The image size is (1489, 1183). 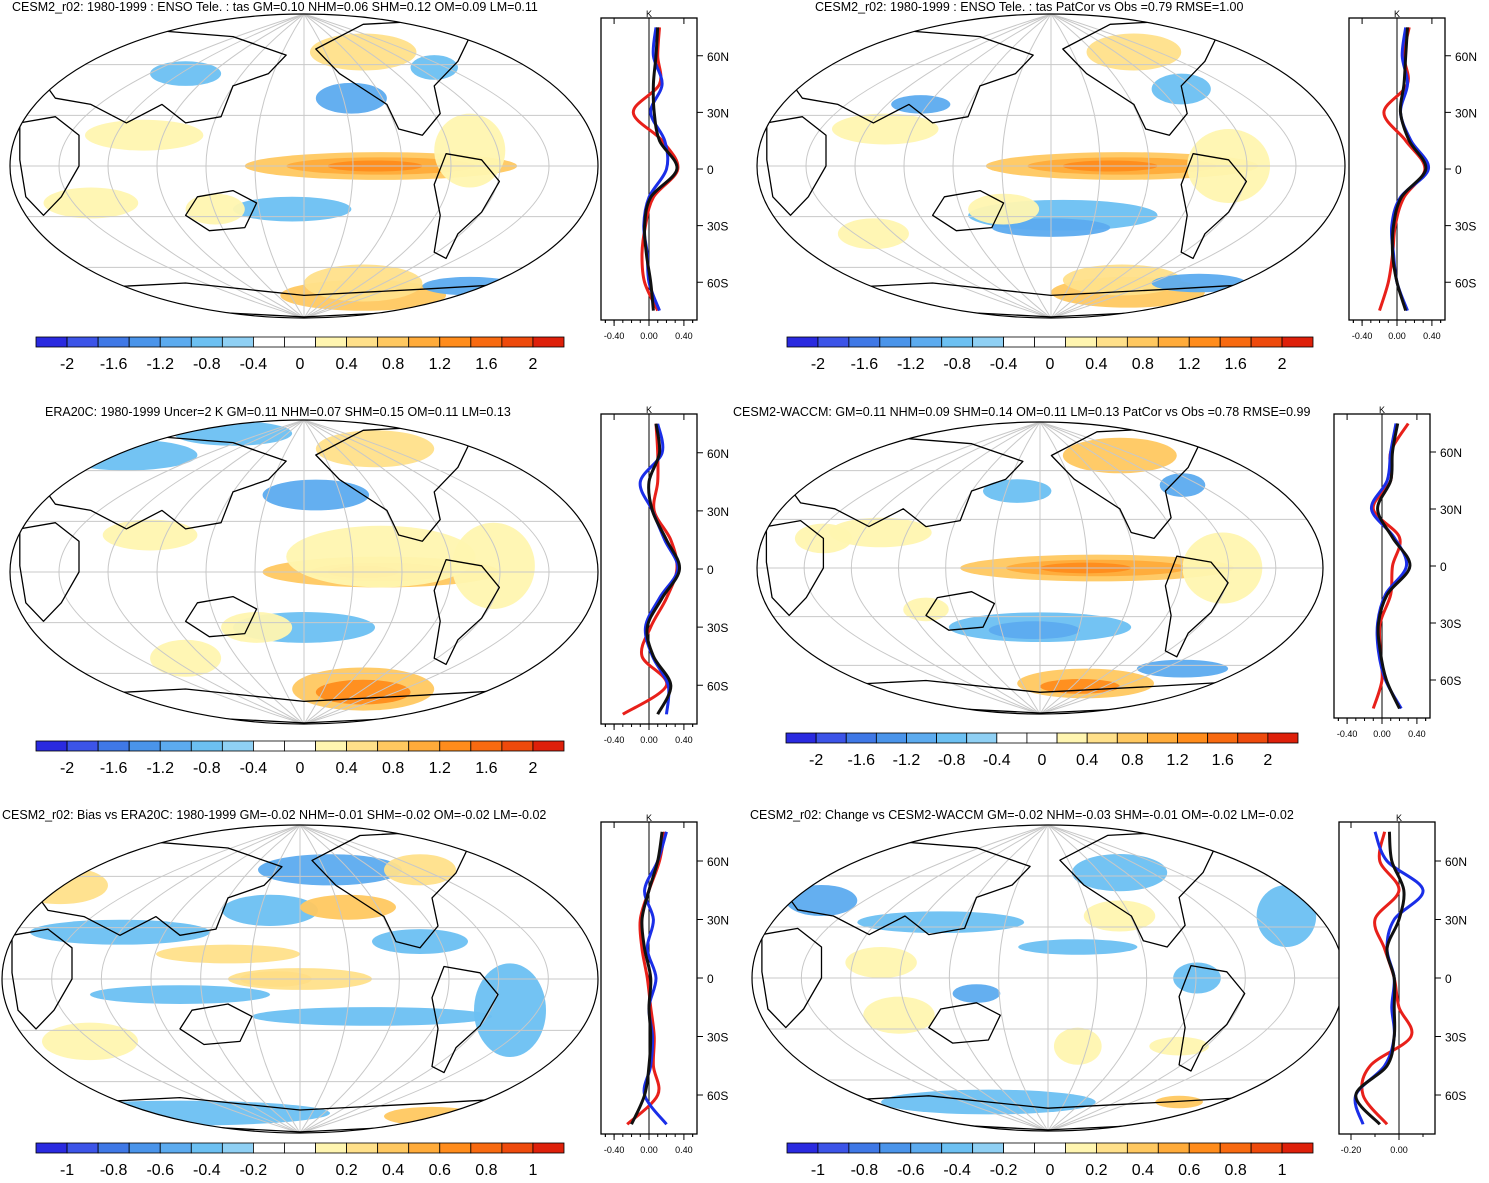 What do you see at coordinates (346, 364) in the screenshot?
I see `colorbar-label: 0.4` at bounding box center [346, 364].